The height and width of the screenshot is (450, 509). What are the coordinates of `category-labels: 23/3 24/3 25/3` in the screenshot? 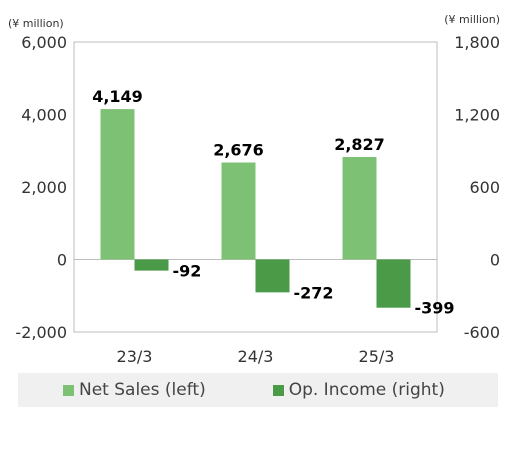 It's located at (256, 356).